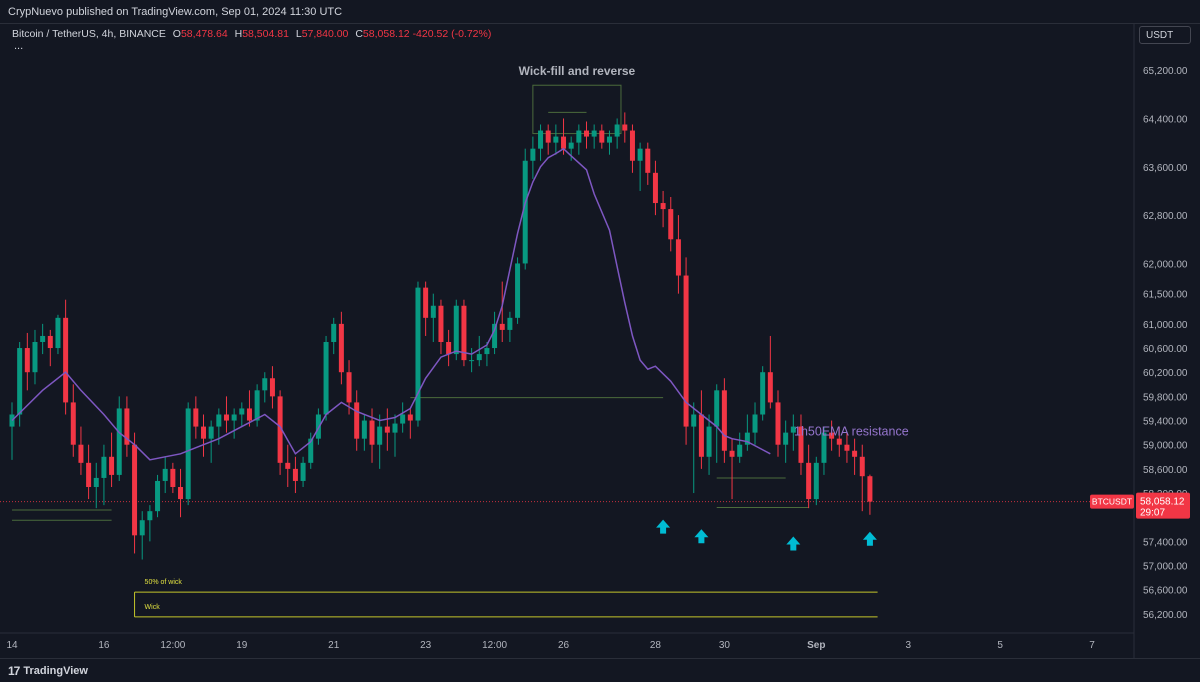 This screenshot has width=1200, height=682. Describe the element at coordinates (1165, 119) in the screenshot. I see `y-tick-label: 64,400.00` at that location.